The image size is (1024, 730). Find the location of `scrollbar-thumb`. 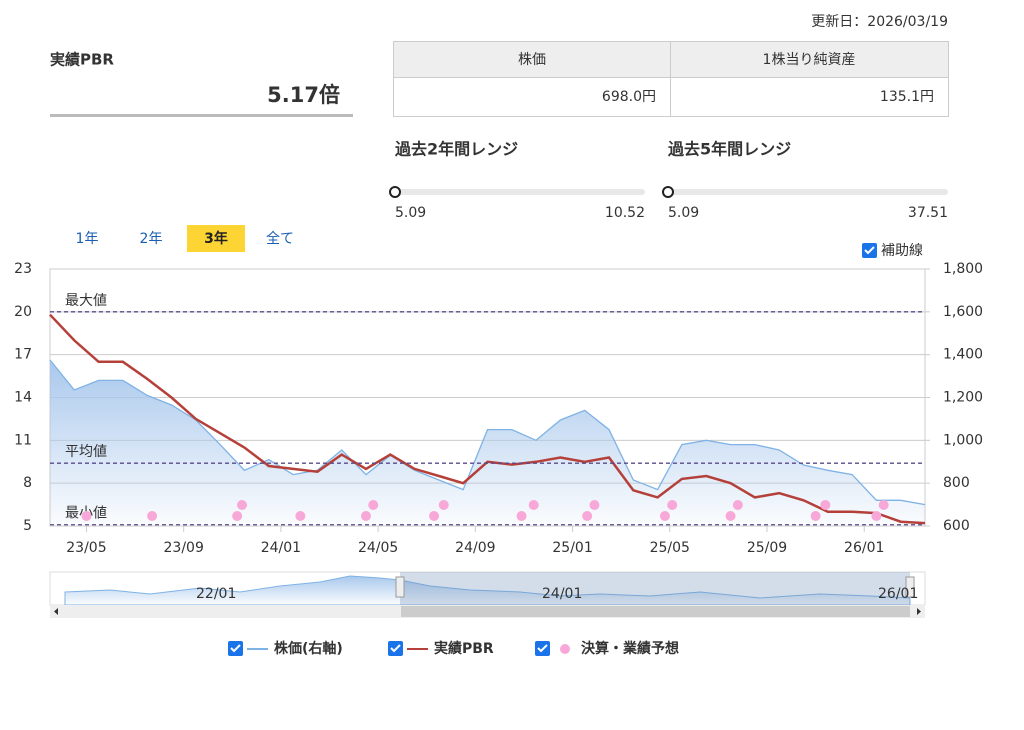

scrollbar-thumb is located at coordinates (655, 611).